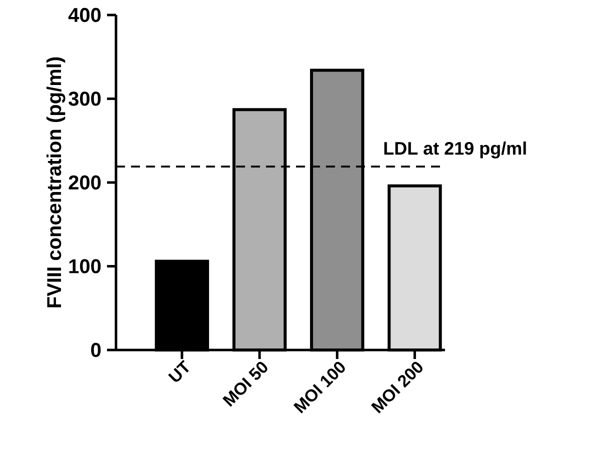 The height and width of the screenshot is (462, 616). What do you see at coordinates (84, 15) in the screenshot?
I see `y-tick-label: 400` at bounding box center [84, 15].